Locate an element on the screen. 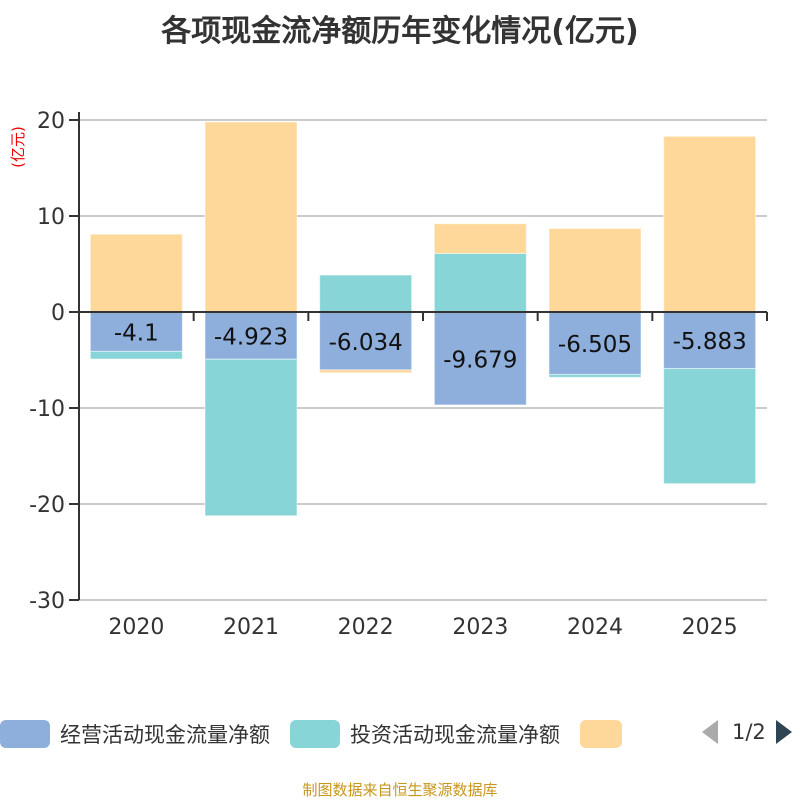 The image size is (800, 800). legend: 经营活动现金流量净额 投资活动现金流量净额 is located at coordinates (326, 734).